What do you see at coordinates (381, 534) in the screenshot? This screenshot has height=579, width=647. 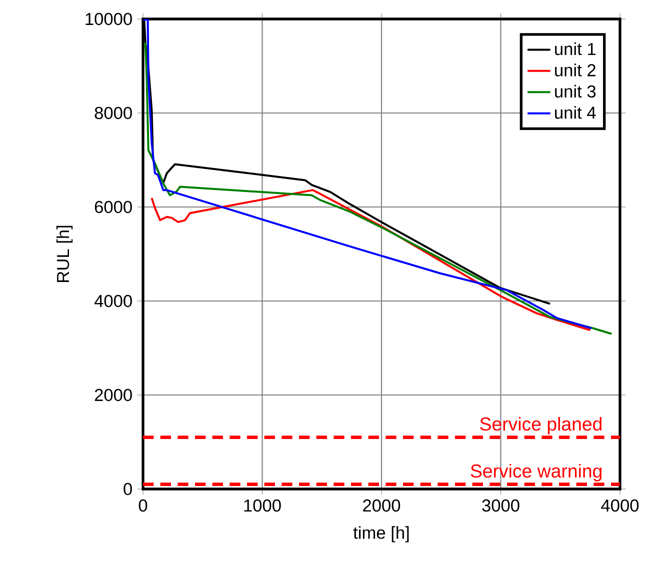 I see `x-axis-title: time [h]` at bounding box center [381, 534].